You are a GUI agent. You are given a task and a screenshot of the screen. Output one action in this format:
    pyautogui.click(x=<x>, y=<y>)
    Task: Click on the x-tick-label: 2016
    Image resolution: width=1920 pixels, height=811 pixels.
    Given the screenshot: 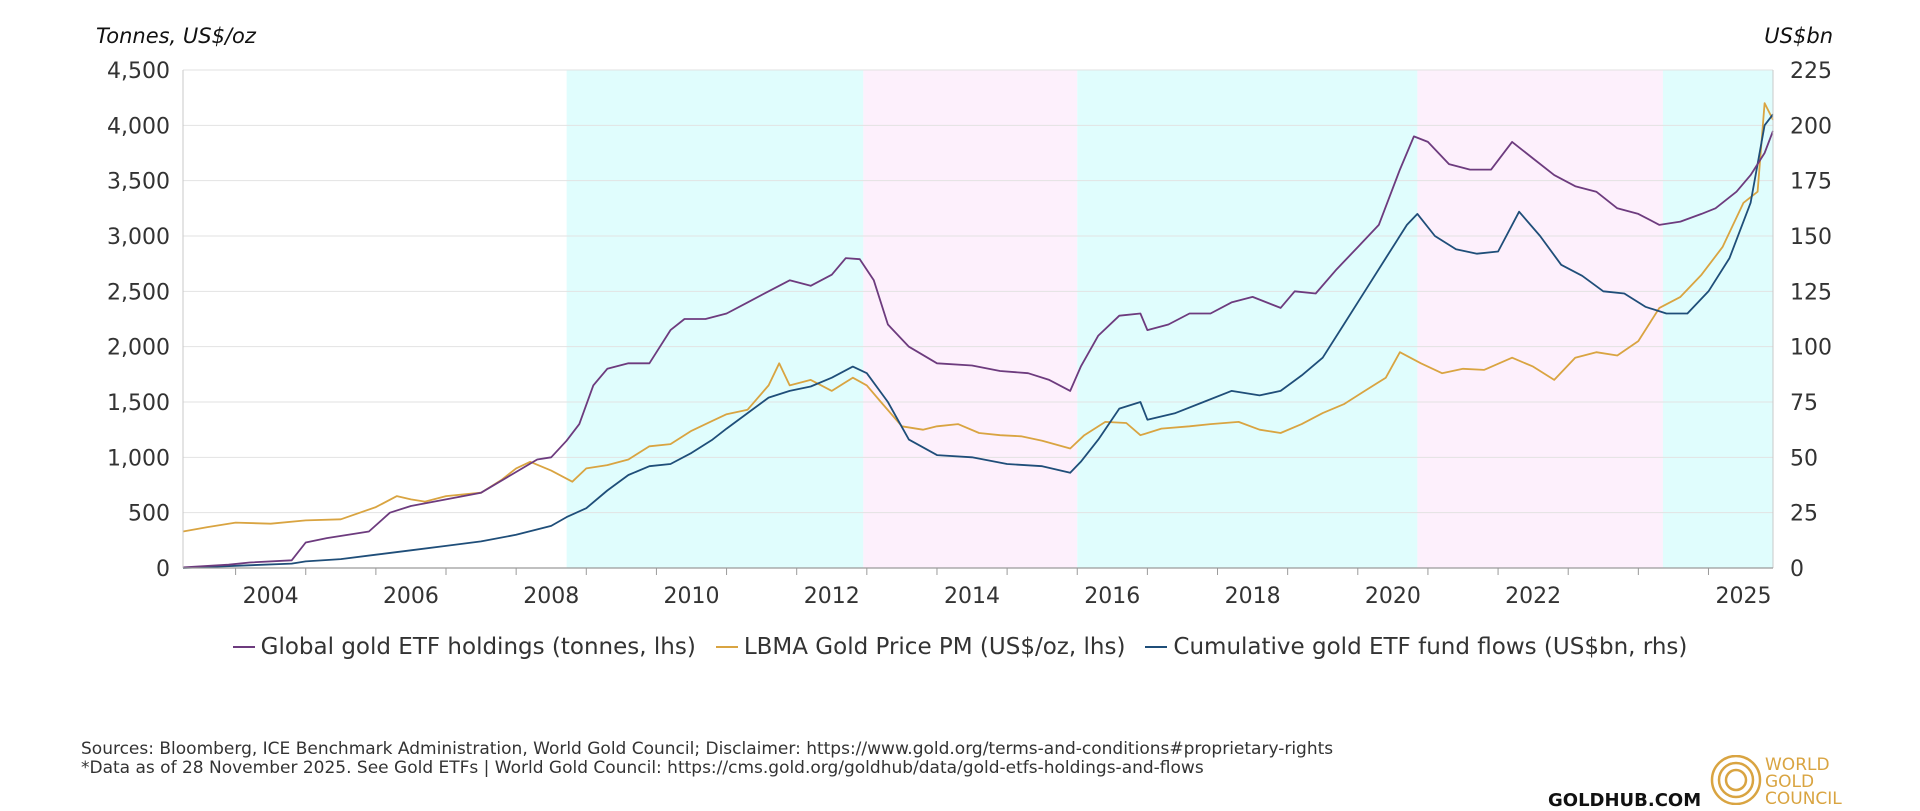 What is the action you would take?
    pyautogui.click(x=1112, y=596)
    